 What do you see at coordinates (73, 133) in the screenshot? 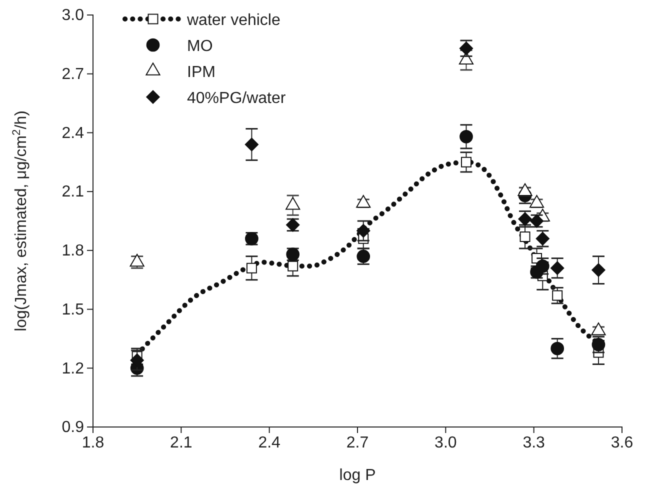
I see `y-tick-label: 2.4` at bounding box center [73, 133].